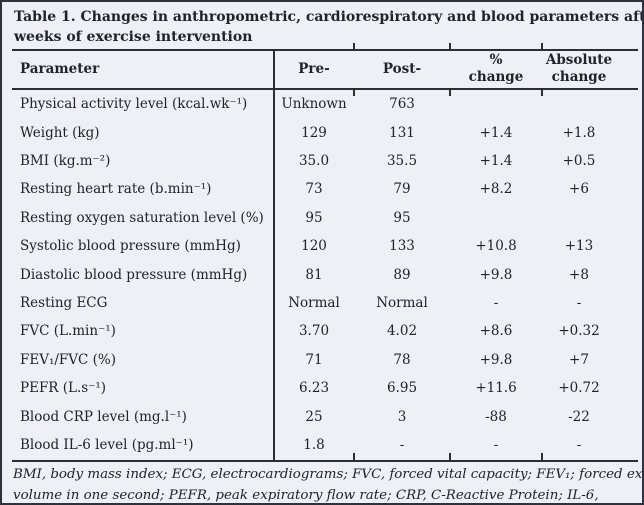 The height and width of the screenshot is (505, 644). Describe the element at coordinates (402, 217) in the screenshot. I see `cell-post: 95` at that location.